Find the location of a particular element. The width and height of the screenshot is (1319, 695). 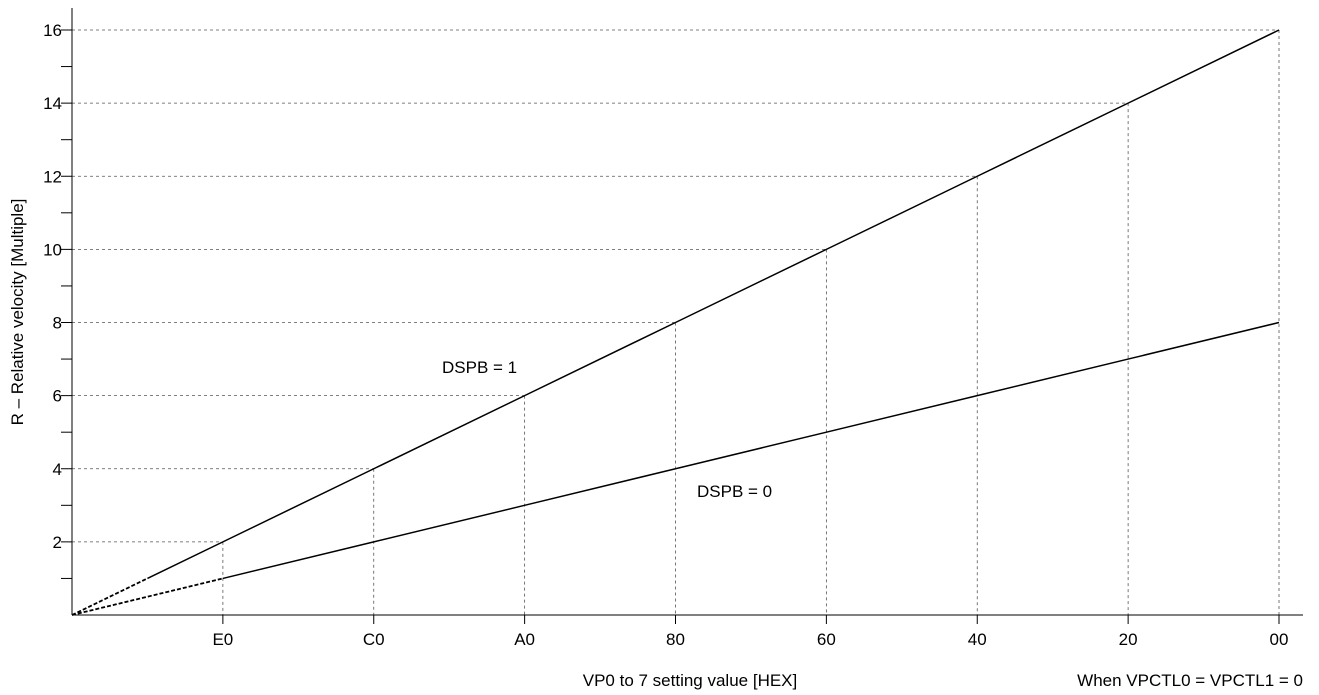

x-tick-label: E0 is located at coordinates (222, 639).